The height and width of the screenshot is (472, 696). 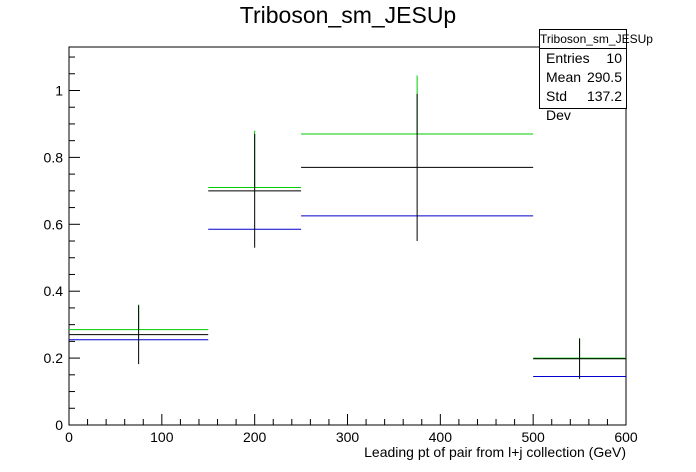 What do you see at coordinates (162, 437) in the screenshot?
I see `x-tick-label: 100` at bounding box center [162, 437].